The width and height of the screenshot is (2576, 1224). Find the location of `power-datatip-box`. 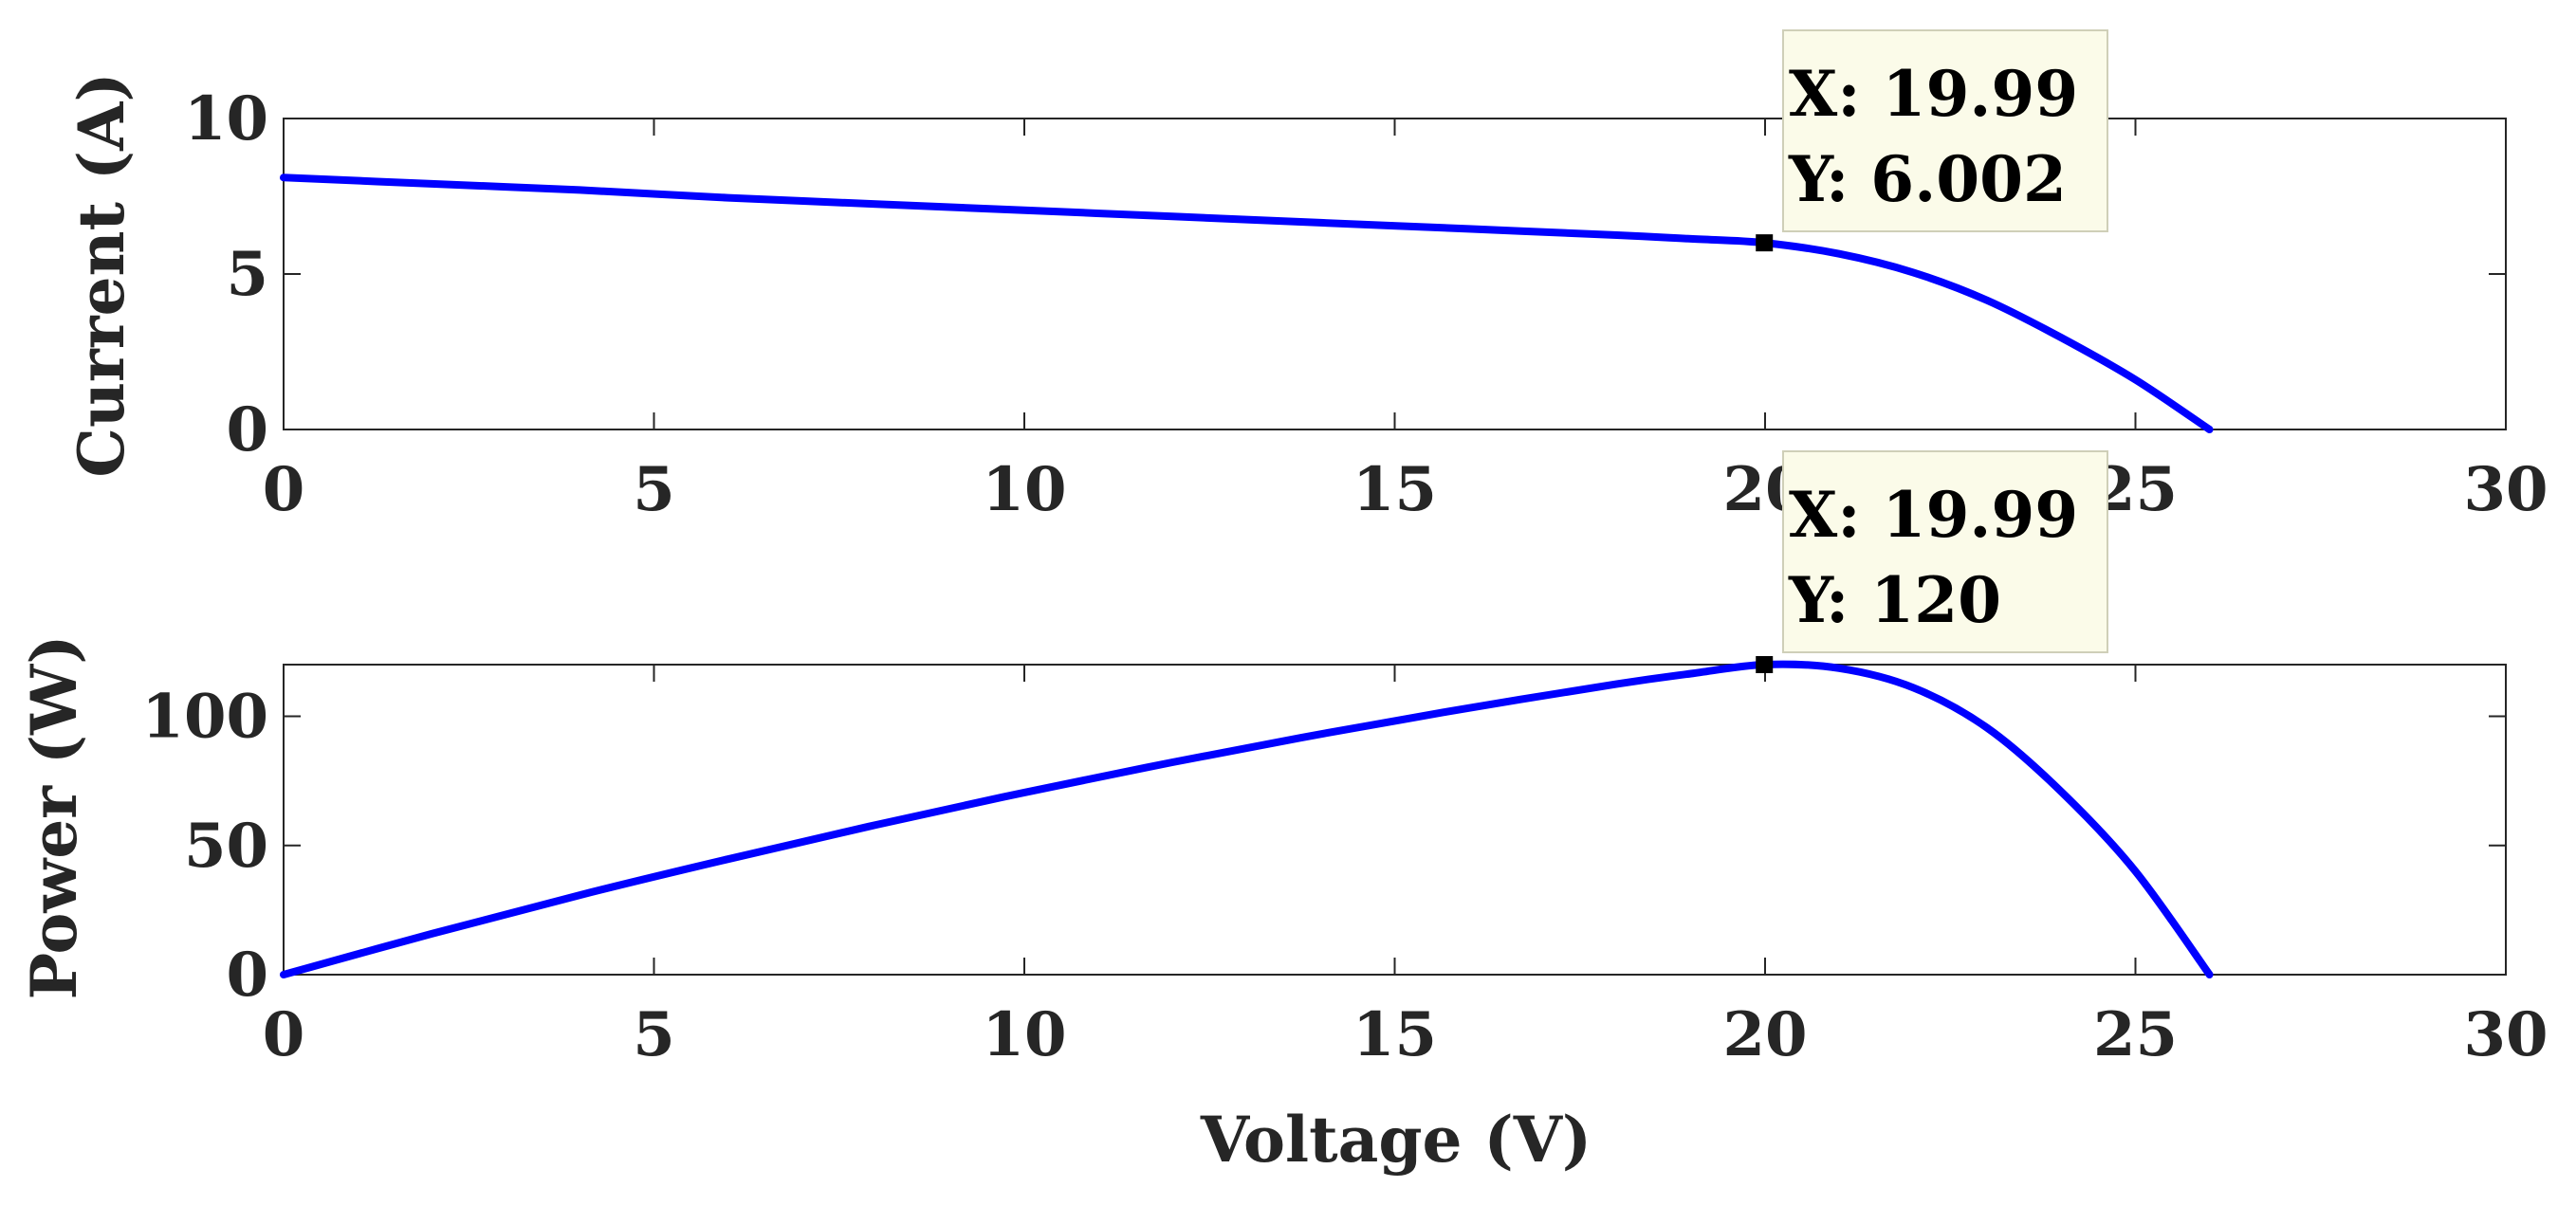

power-datatip-box is located at coordinates (1945, 551).